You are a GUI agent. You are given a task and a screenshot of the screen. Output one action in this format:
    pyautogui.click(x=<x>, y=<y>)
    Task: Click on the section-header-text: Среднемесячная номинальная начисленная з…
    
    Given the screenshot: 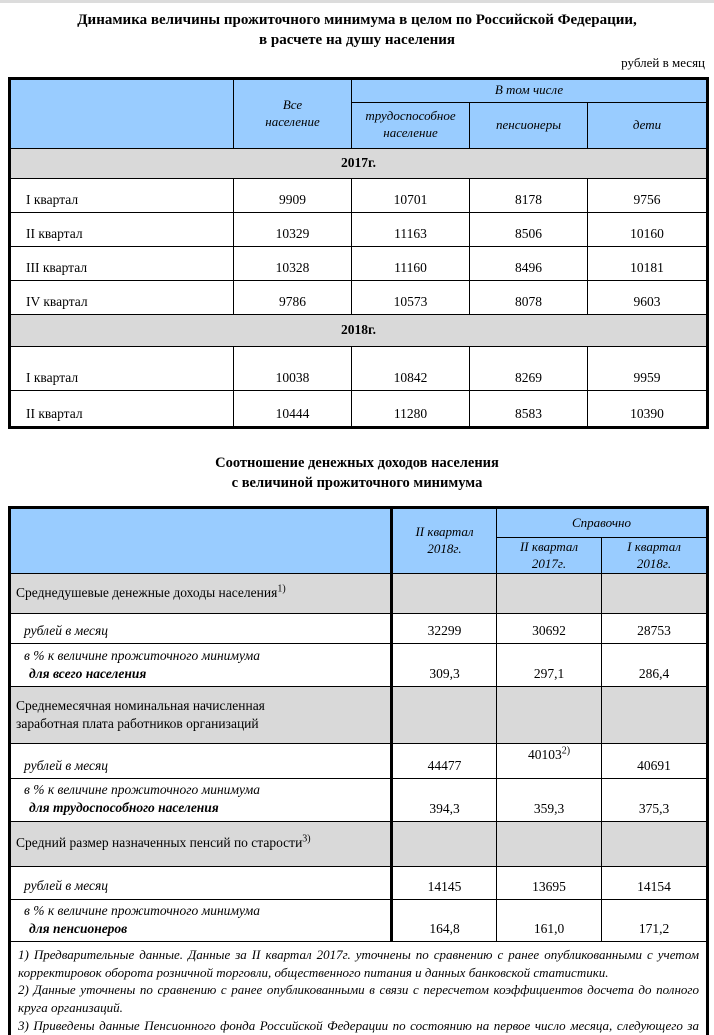 What is the action you would take?
    pyautogui.click(x=140, y=714)
    